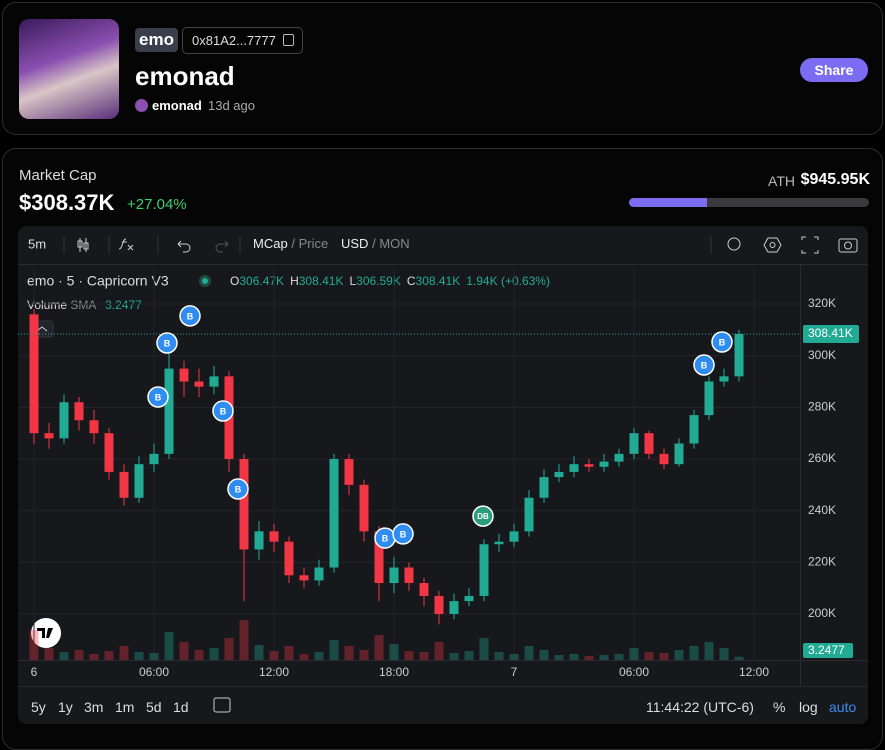 This screenshot has height=750, width=885. I want to click on volume-label: Volume, so click(47, 305).